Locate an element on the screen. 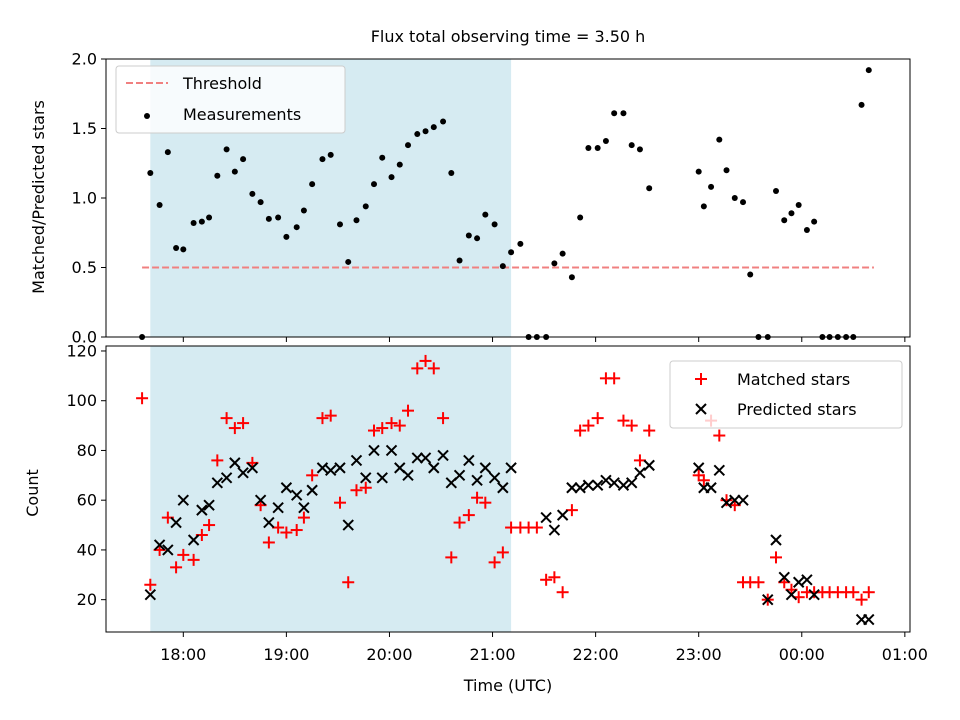 This screenshot has height=720, width=960. legend-measurement-marker is located at coordinates (147, 116).